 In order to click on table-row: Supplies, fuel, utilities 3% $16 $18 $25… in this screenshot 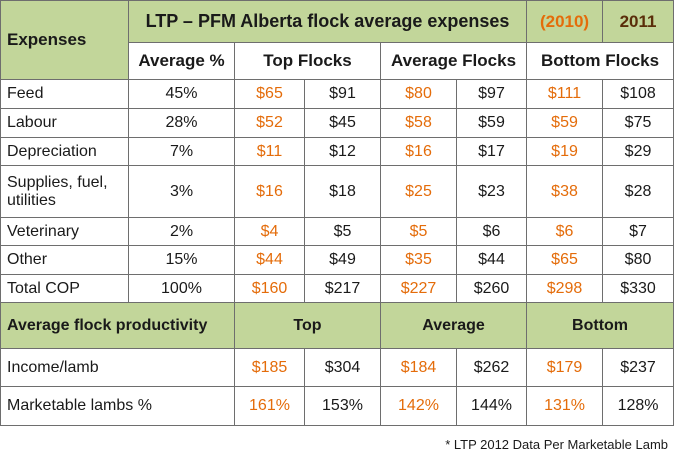, I will do `click(337, 191)`.